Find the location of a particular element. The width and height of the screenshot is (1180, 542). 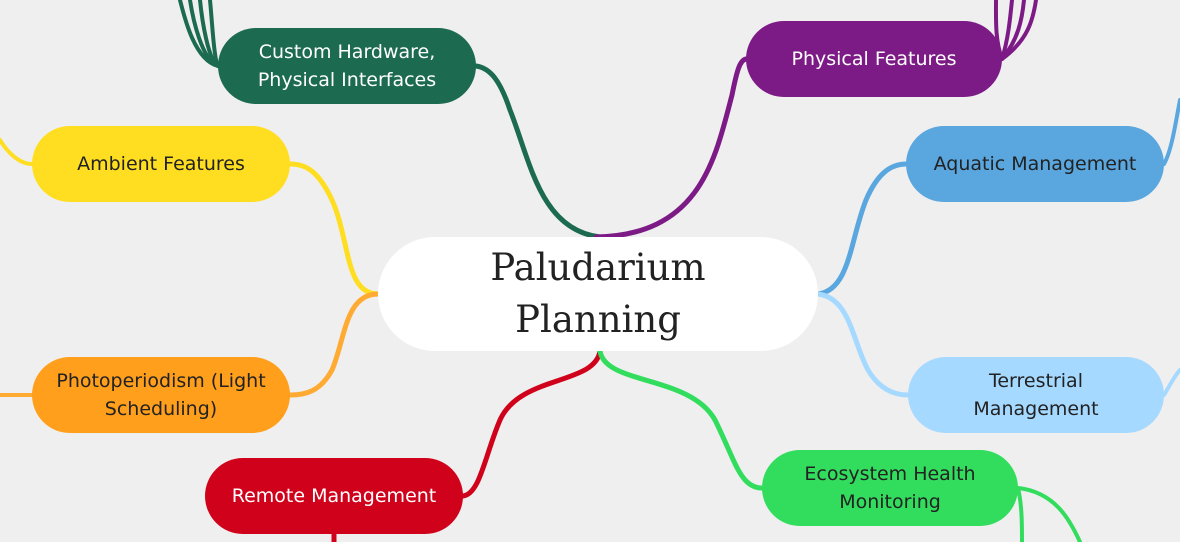

link-central-eco is located at coordinates (681, 419).